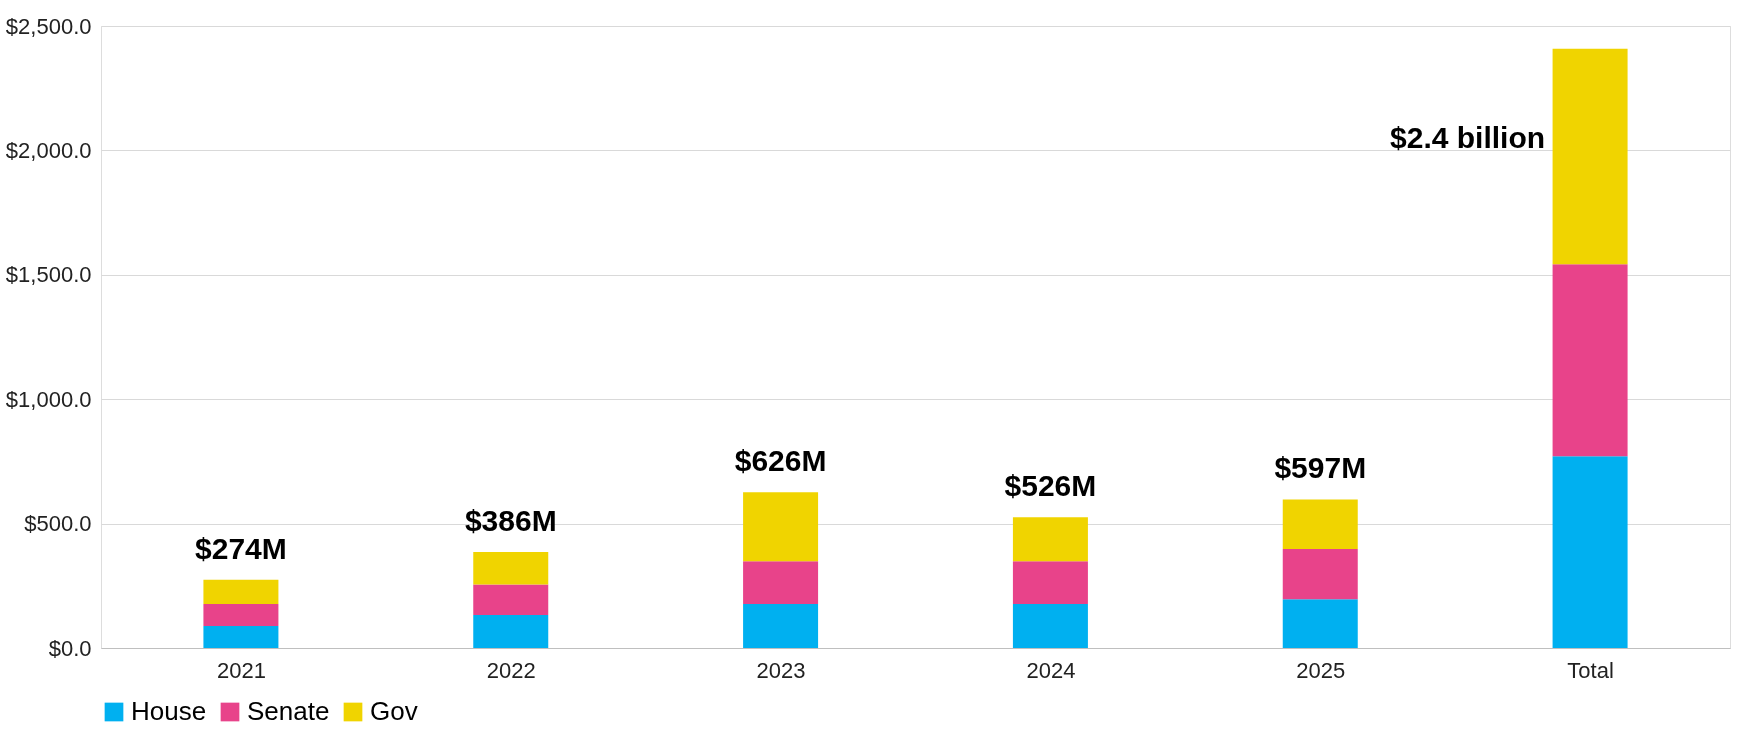  I want to click on legend-label: House, so click(169, 711).